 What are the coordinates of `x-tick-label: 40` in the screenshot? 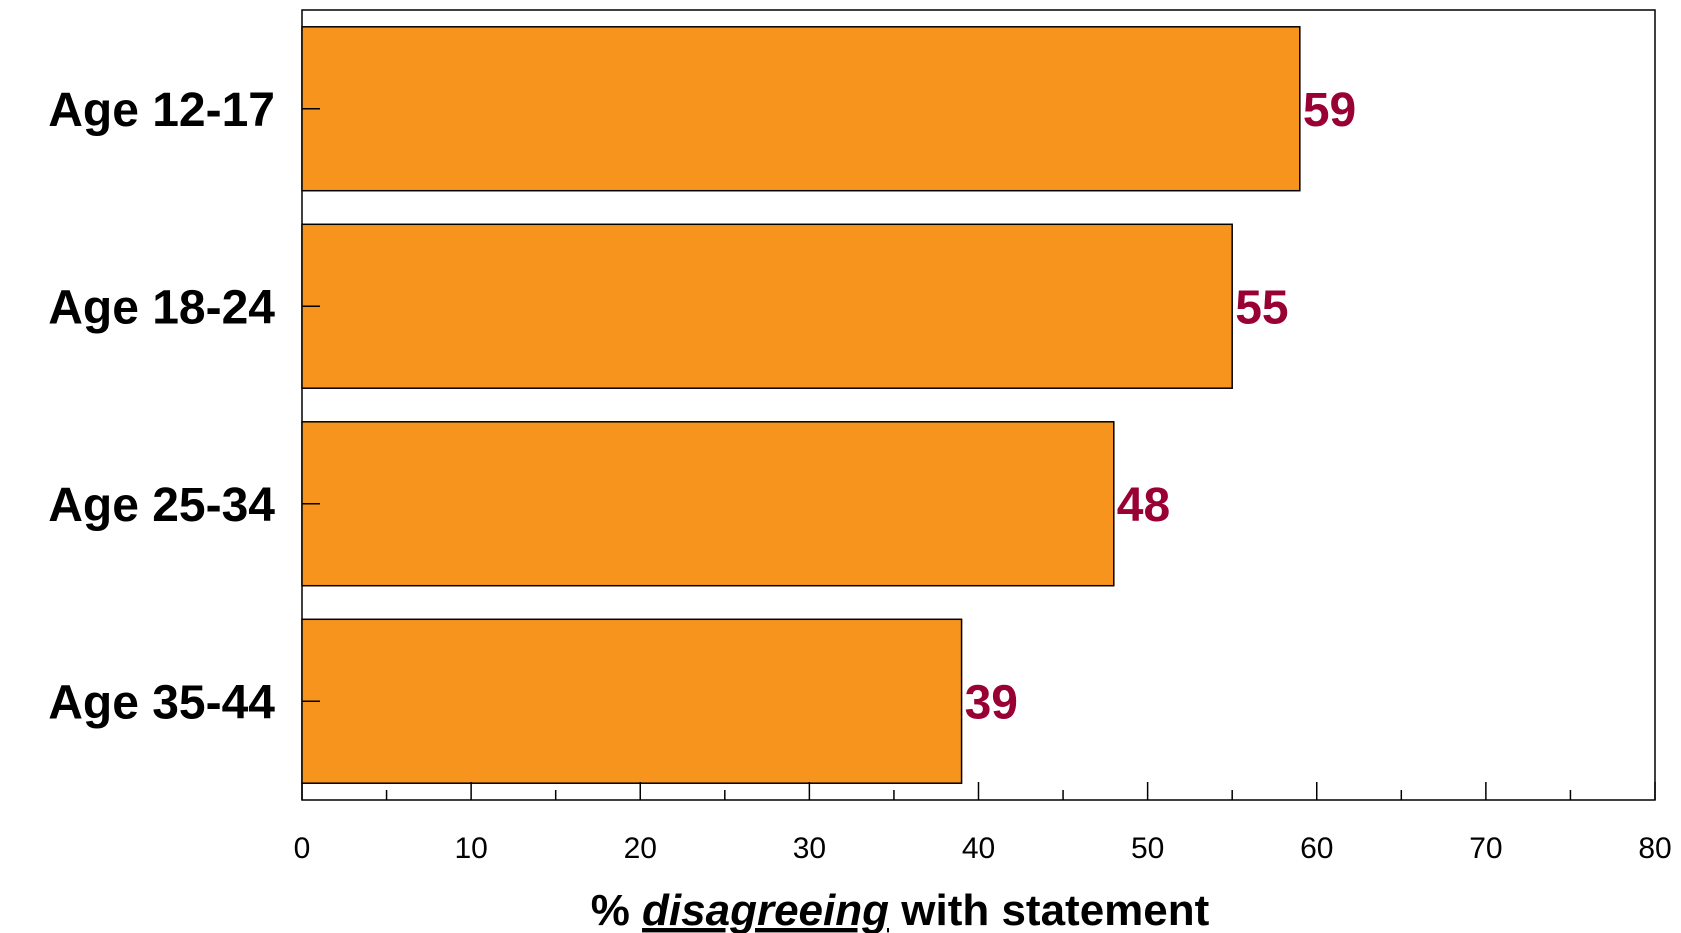 It's located at (978, 848).